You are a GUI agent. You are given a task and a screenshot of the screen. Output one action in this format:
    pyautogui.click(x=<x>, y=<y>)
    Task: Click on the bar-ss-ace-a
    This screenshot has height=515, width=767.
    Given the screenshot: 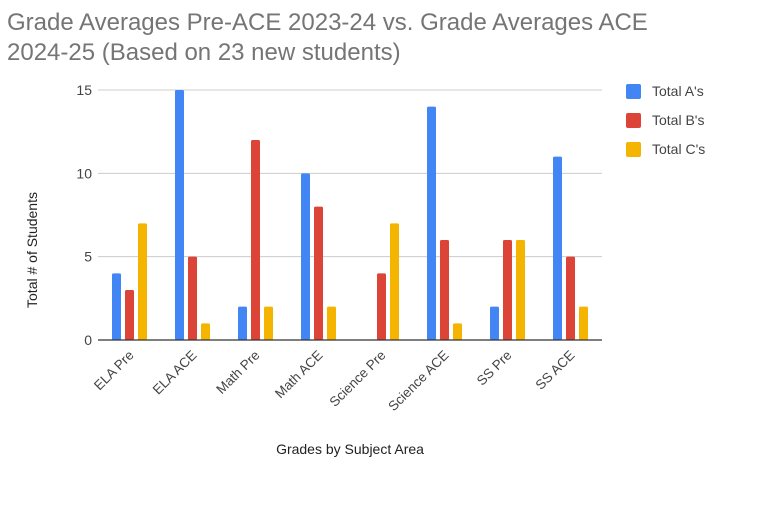 What is the action you would take?
    pyautogui.click(x=557, y=248)
    